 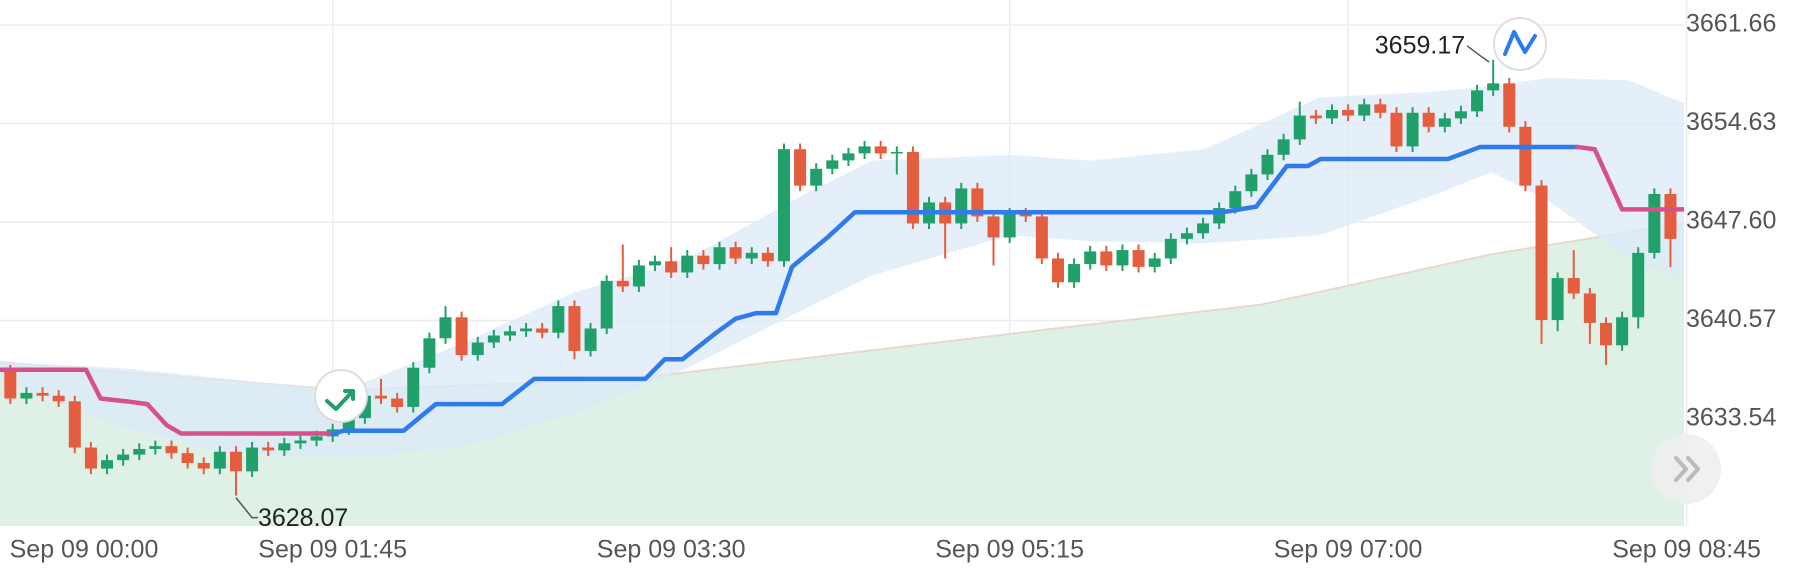 What do you see at coordinates (246, 508) in the screenshot?
I see `annotation-leader` at bounding box center [246, 508].